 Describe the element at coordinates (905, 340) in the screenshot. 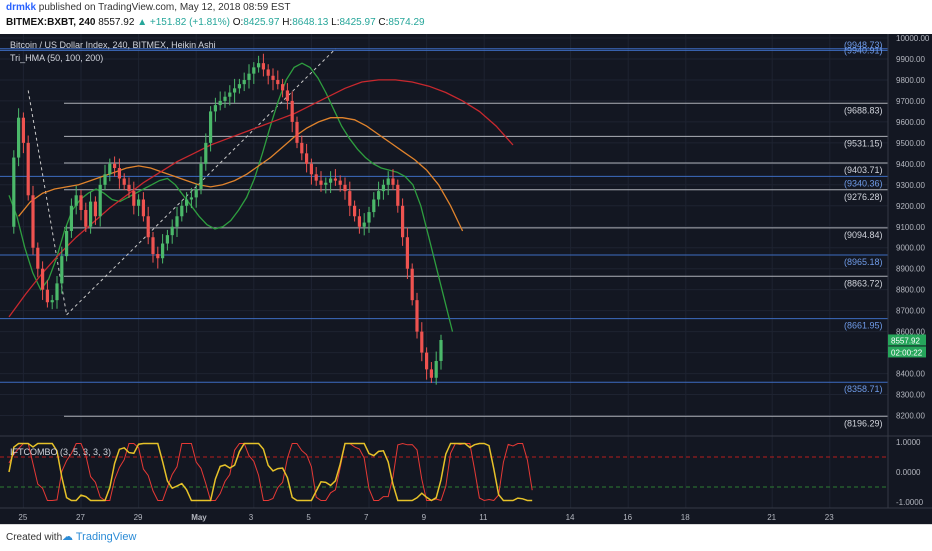

I see `last-price-tag-text: 8557.92` at that location.